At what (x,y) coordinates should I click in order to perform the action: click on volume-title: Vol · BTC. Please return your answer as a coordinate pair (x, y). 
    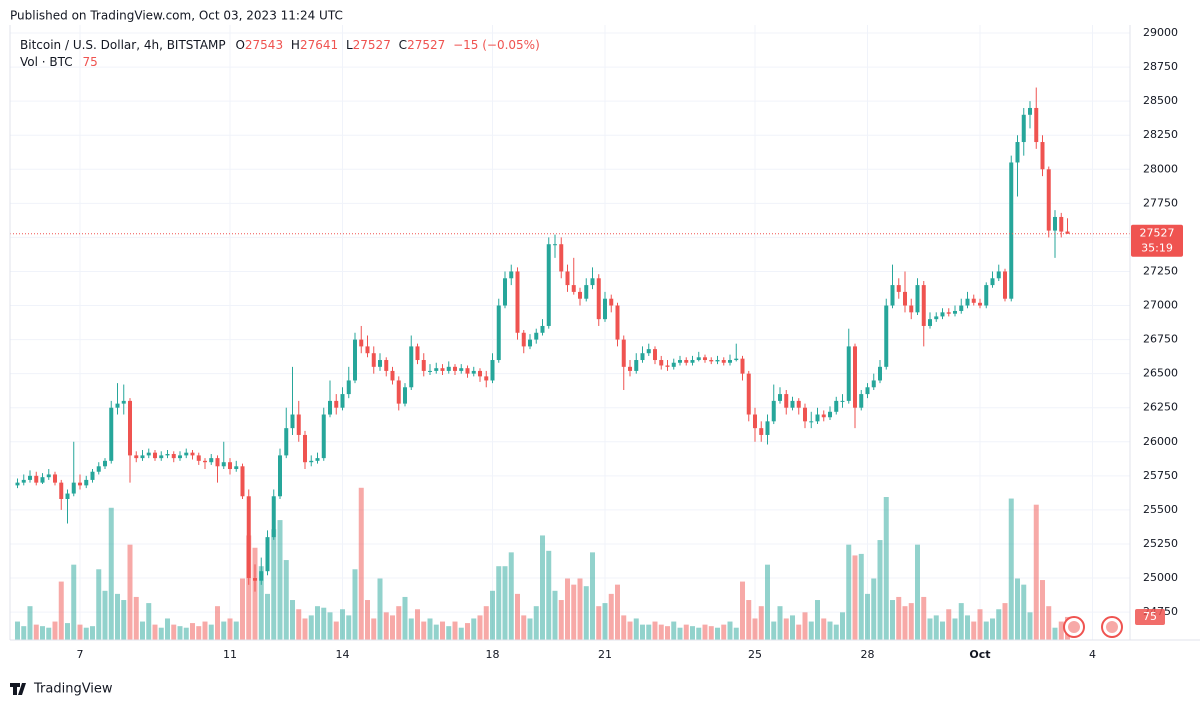
    Looking at the image, I should click on (46, 62).